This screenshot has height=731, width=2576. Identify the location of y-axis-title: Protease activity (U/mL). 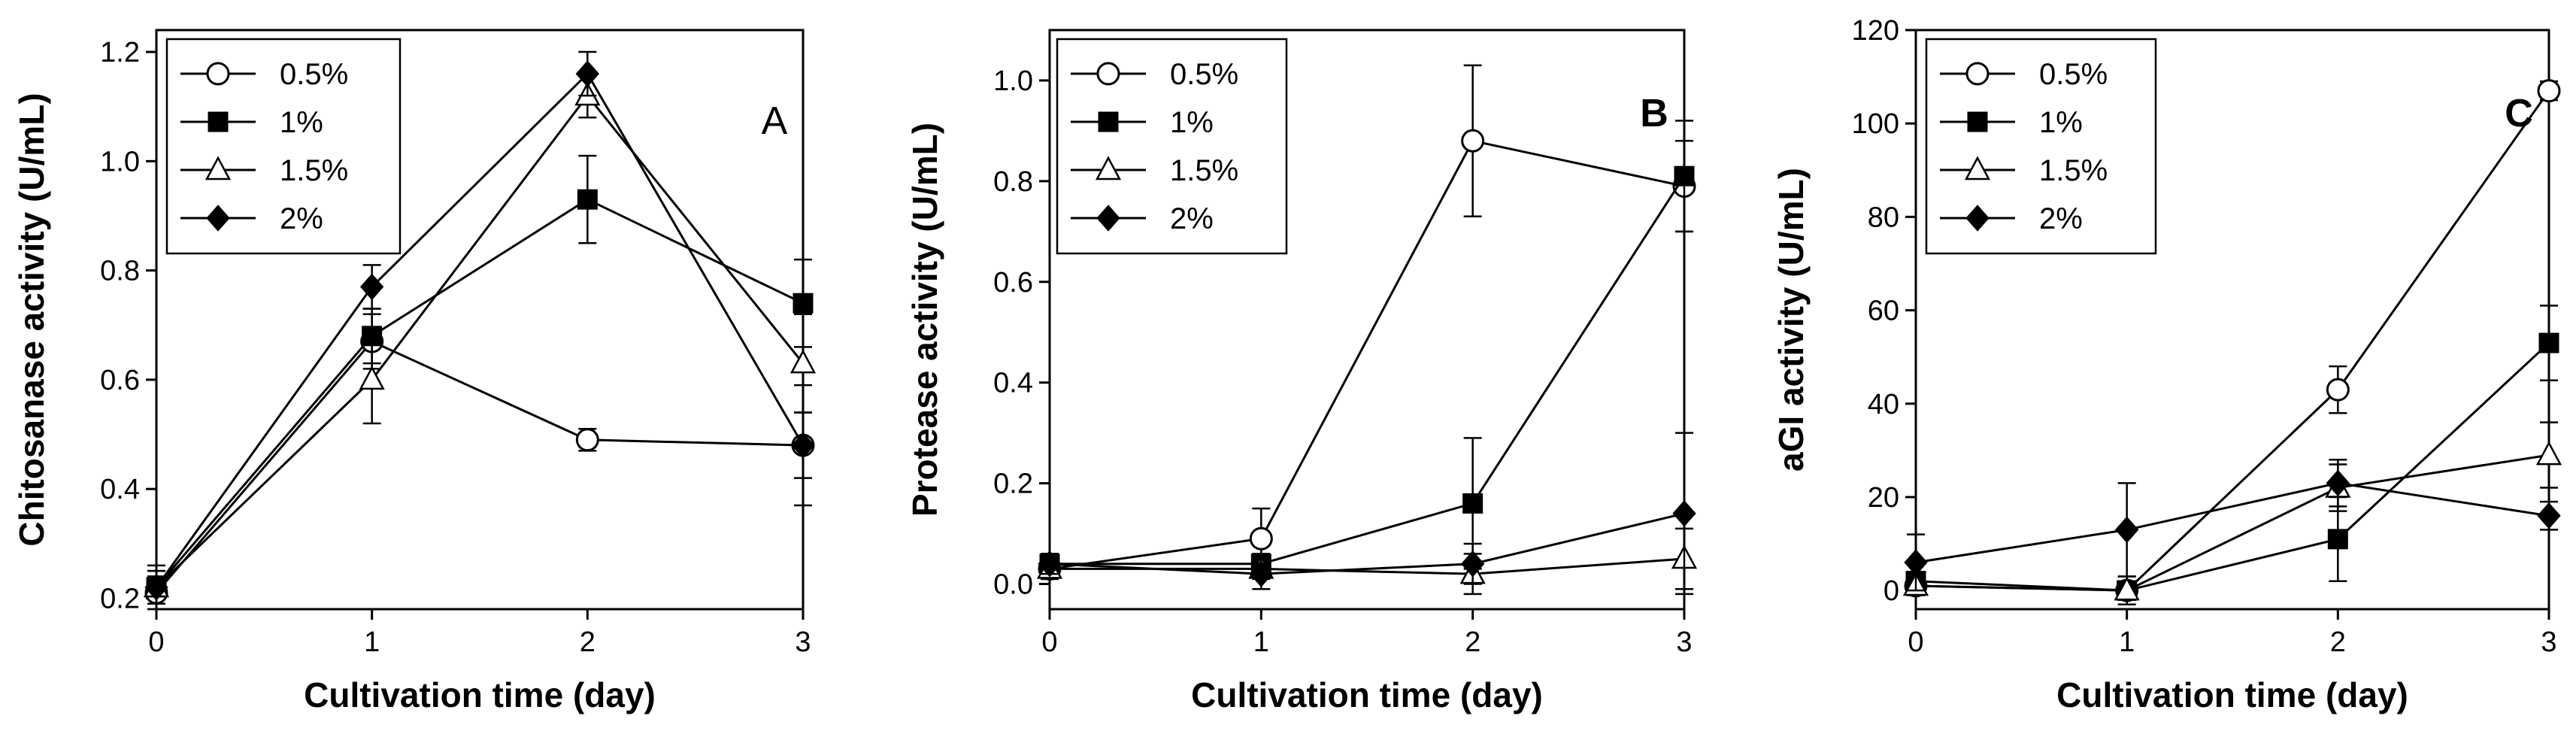
(924, 320).